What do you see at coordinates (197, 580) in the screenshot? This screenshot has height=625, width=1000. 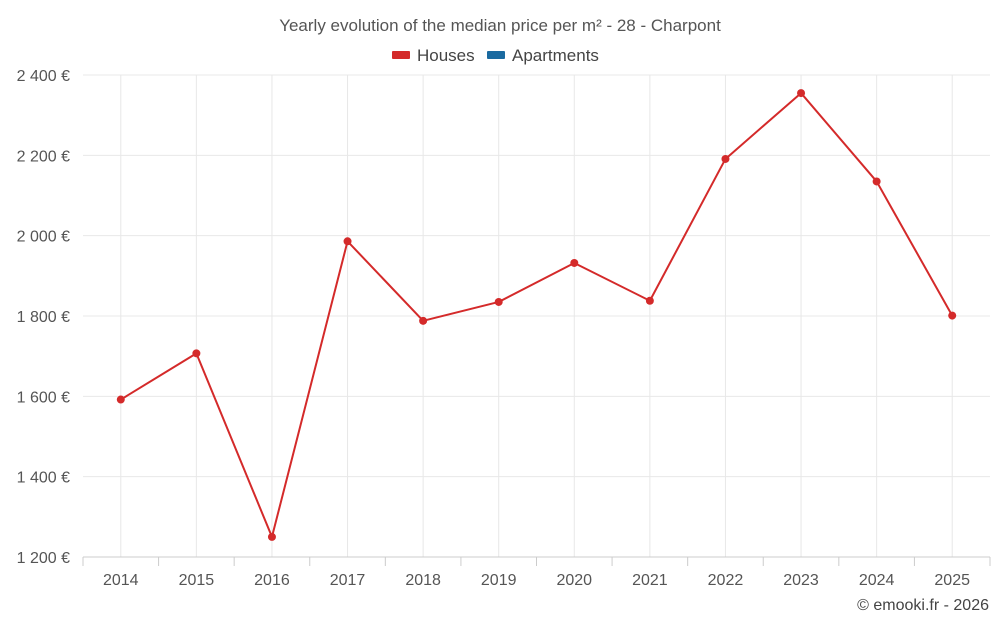 I see `x-tick-label: 2015` at bounding box center [197, 580].